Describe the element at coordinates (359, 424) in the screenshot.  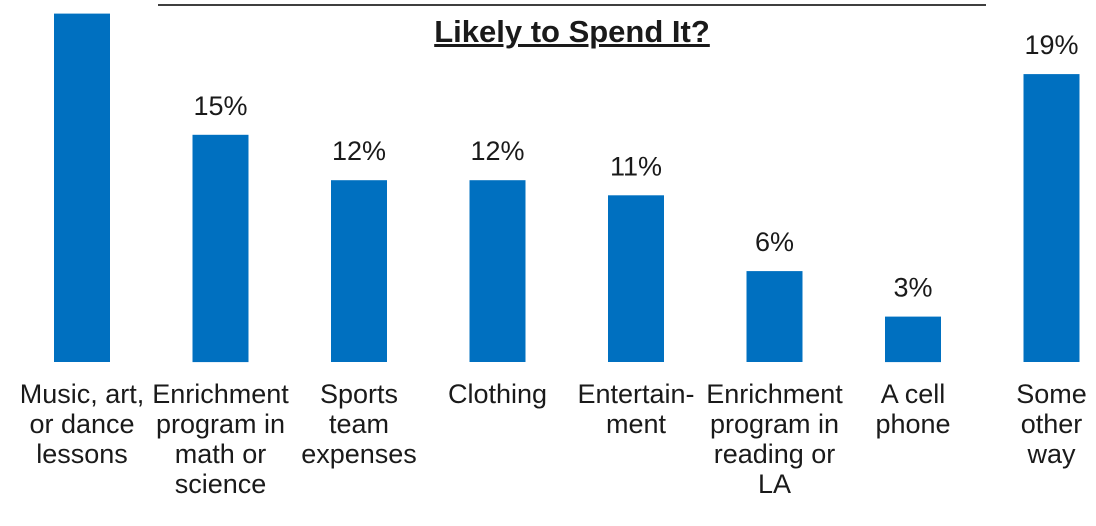
I see `category-label-3: Sports team expenses` at that location.